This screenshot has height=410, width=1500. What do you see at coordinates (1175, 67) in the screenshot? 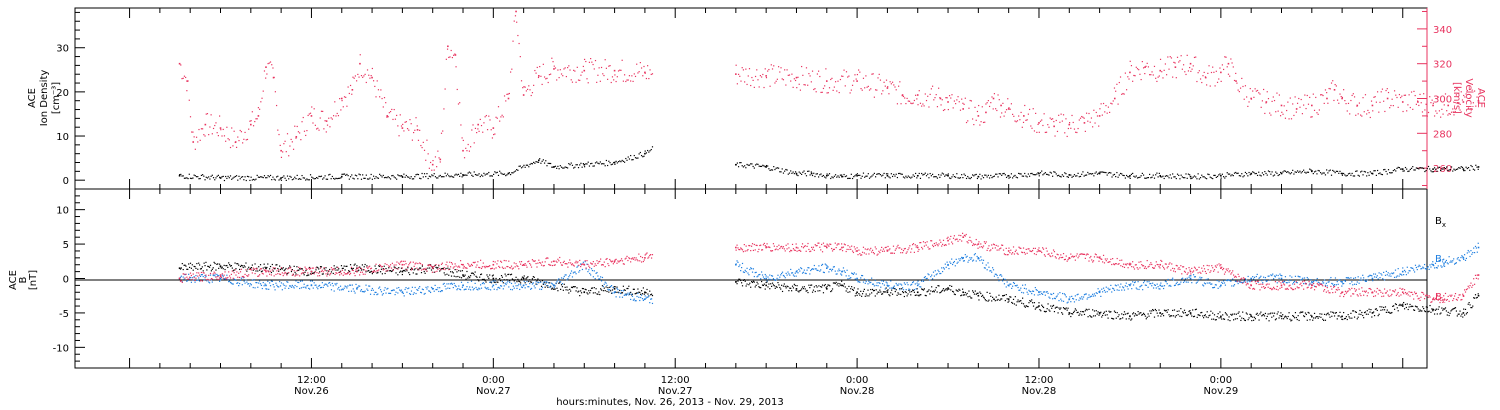
I see `velocity-point` at bounding box center [1175, 67].